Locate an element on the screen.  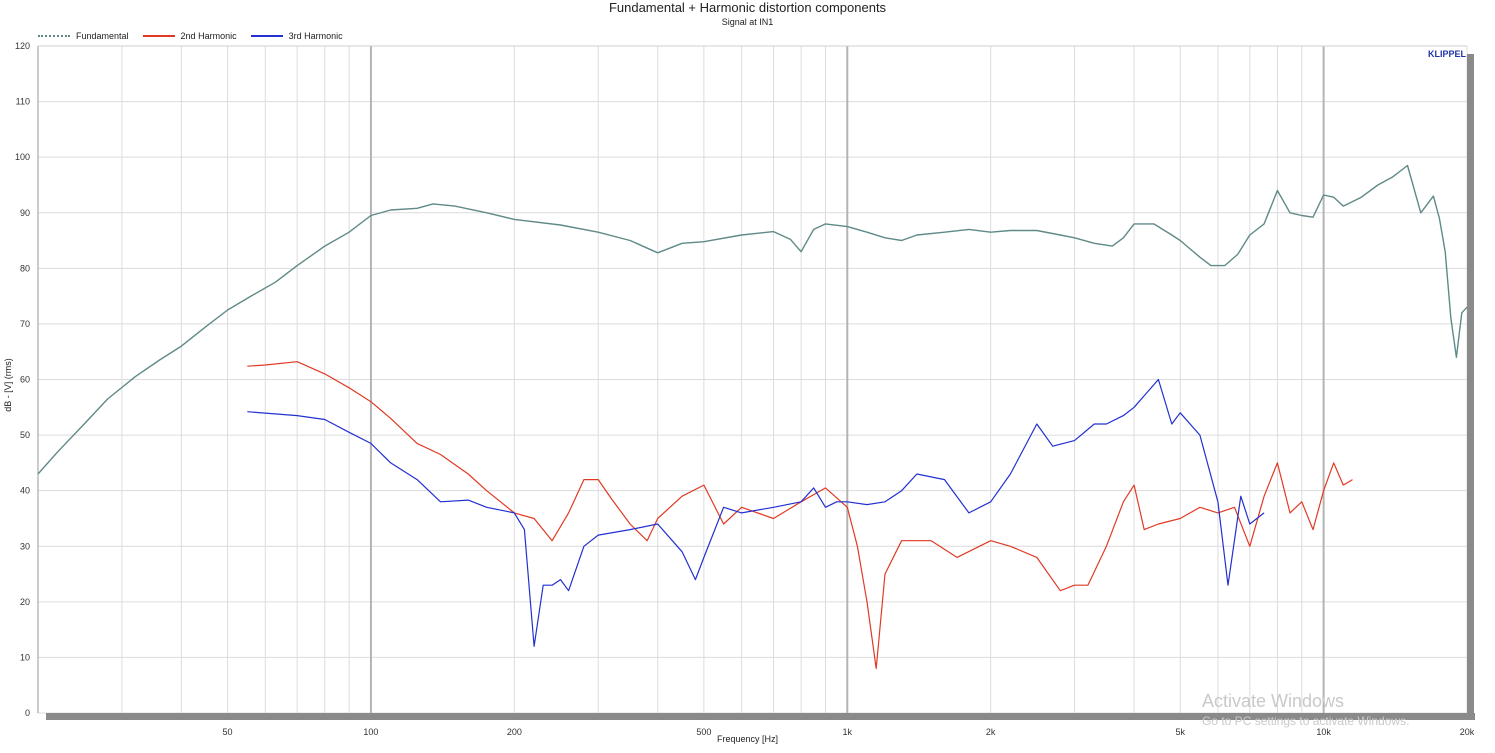
y-tick-label: 0 is located at coordinates (27, 713).